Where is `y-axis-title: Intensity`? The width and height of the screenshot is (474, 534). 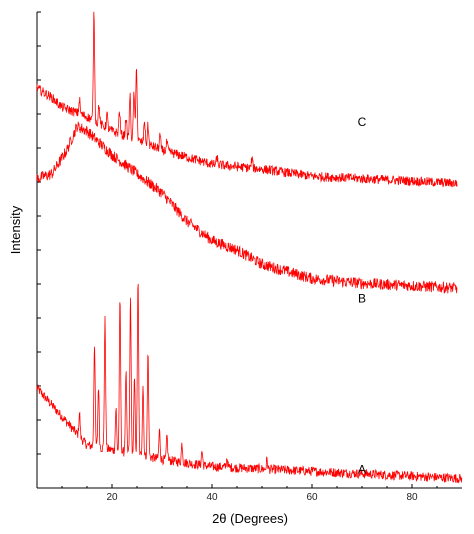 y-axis-title: Intensity is located at coordinates (15, 229).